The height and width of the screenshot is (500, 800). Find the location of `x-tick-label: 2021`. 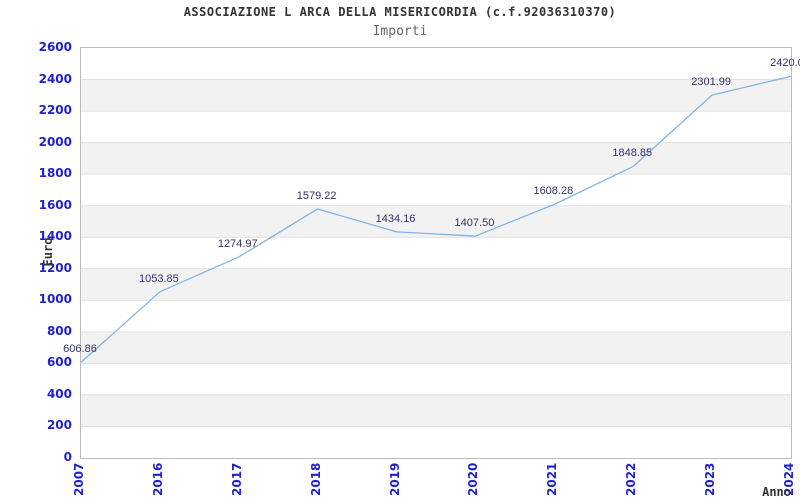

x-tick-label: 2021 is located at coordinates (552, 479).